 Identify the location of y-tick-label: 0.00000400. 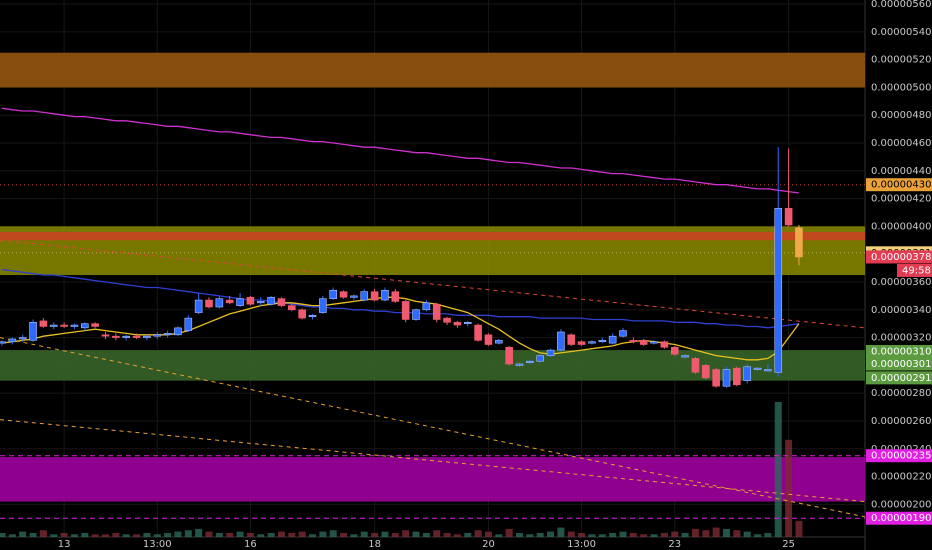
(901, 226).